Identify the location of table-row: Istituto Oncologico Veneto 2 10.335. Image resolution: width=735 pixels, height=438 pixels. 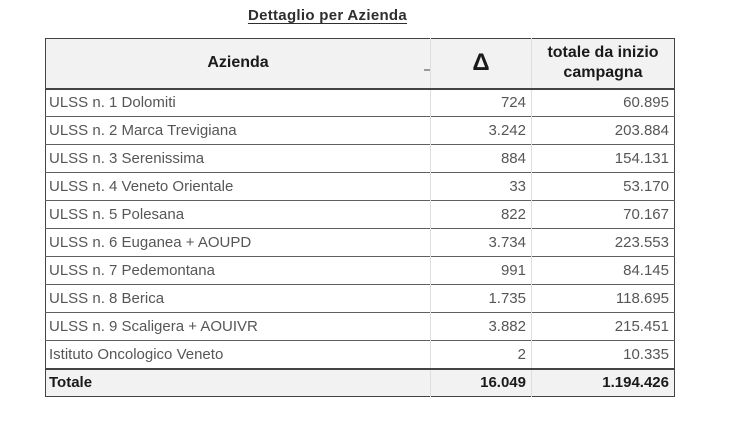
(360, 354).